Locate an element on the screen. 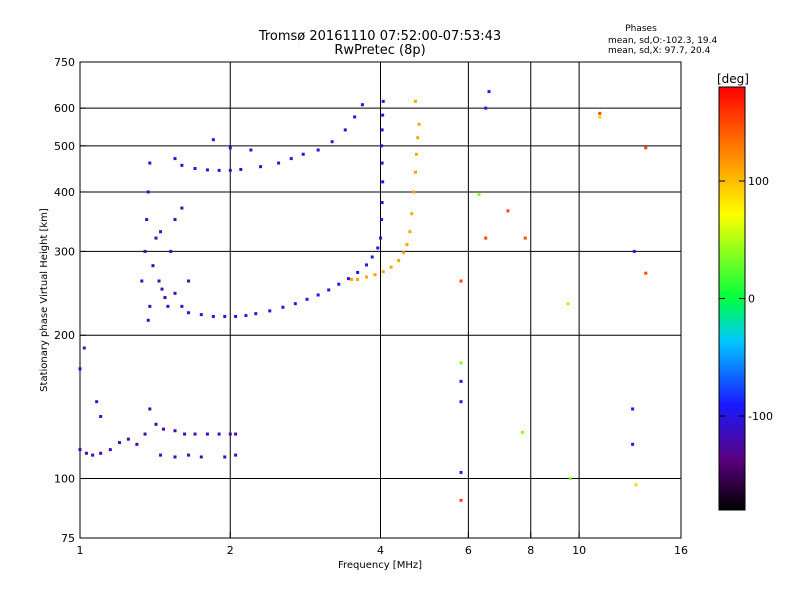 Image resolution: width=800 pixels, height=600 pixels. colorbar-label: [deg] is located at coordinates (733, 79).